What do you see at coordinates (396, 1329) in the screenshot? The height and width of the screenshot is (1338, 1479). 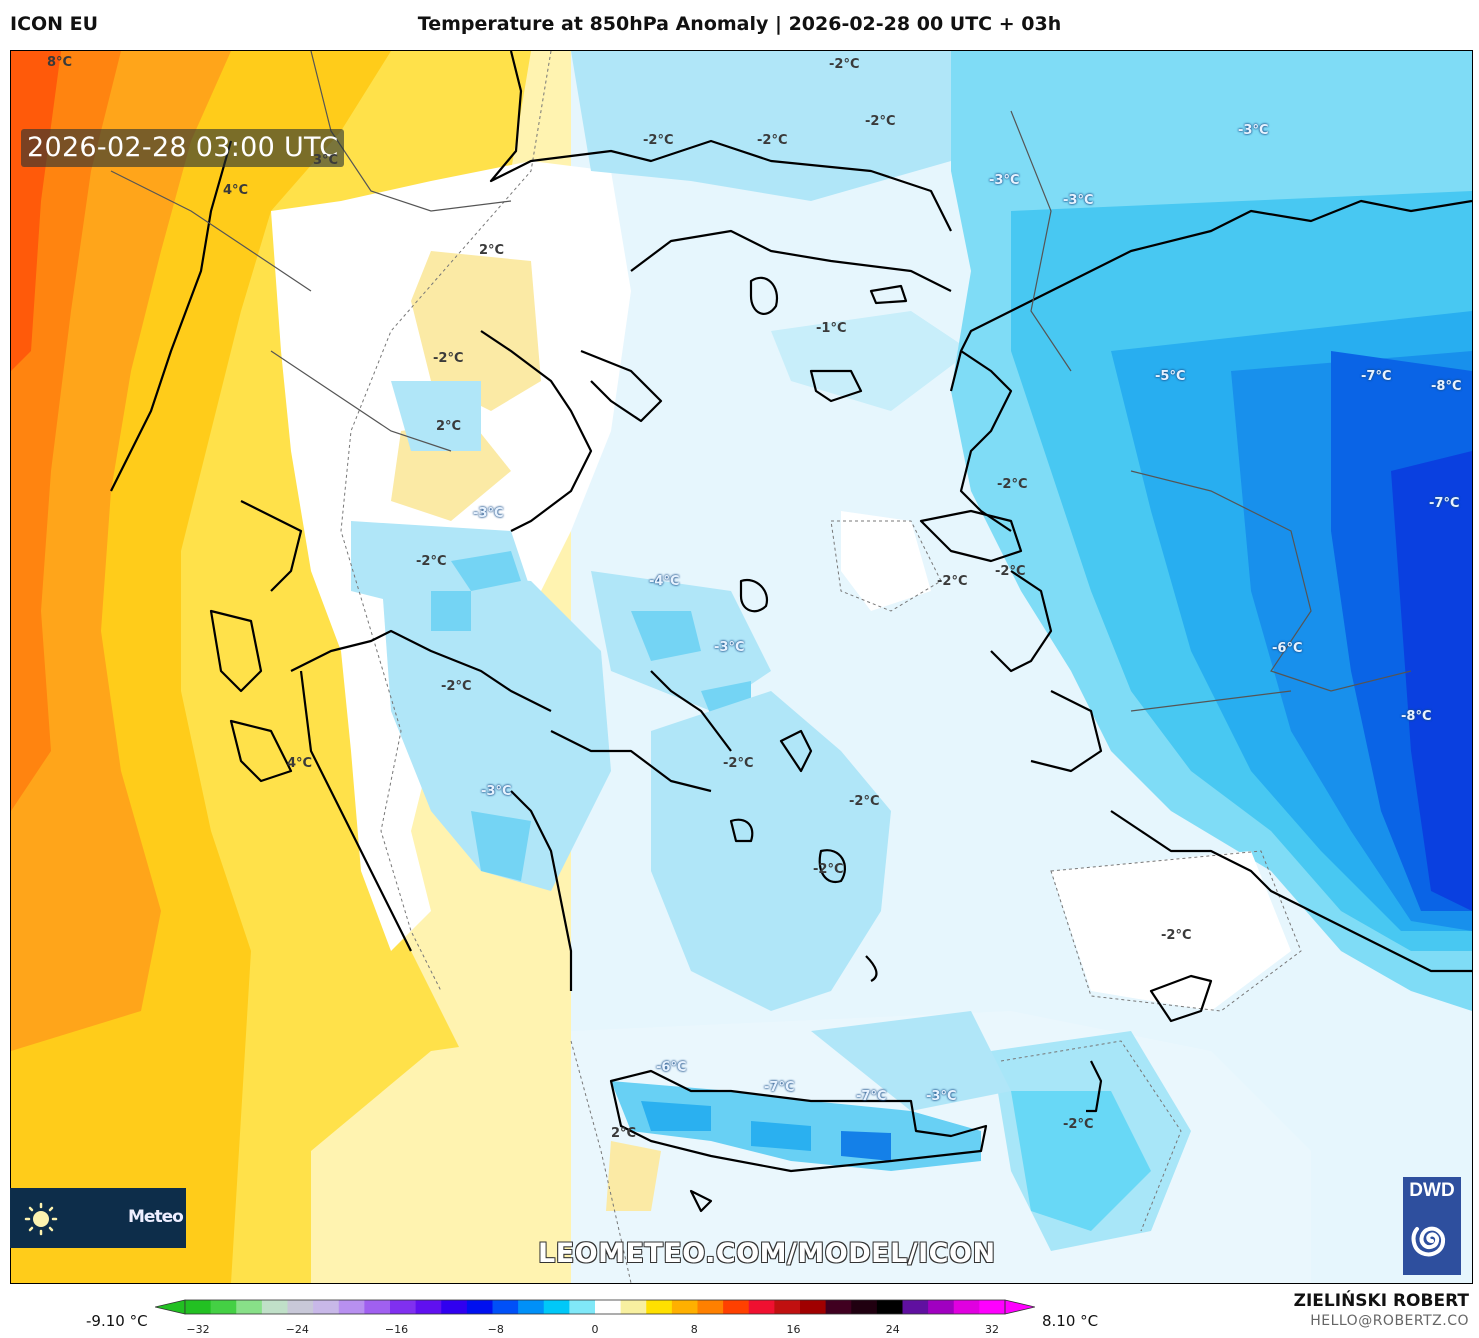 I see `colorbar-tick-label: −16` at bounding box center [396, 1329].